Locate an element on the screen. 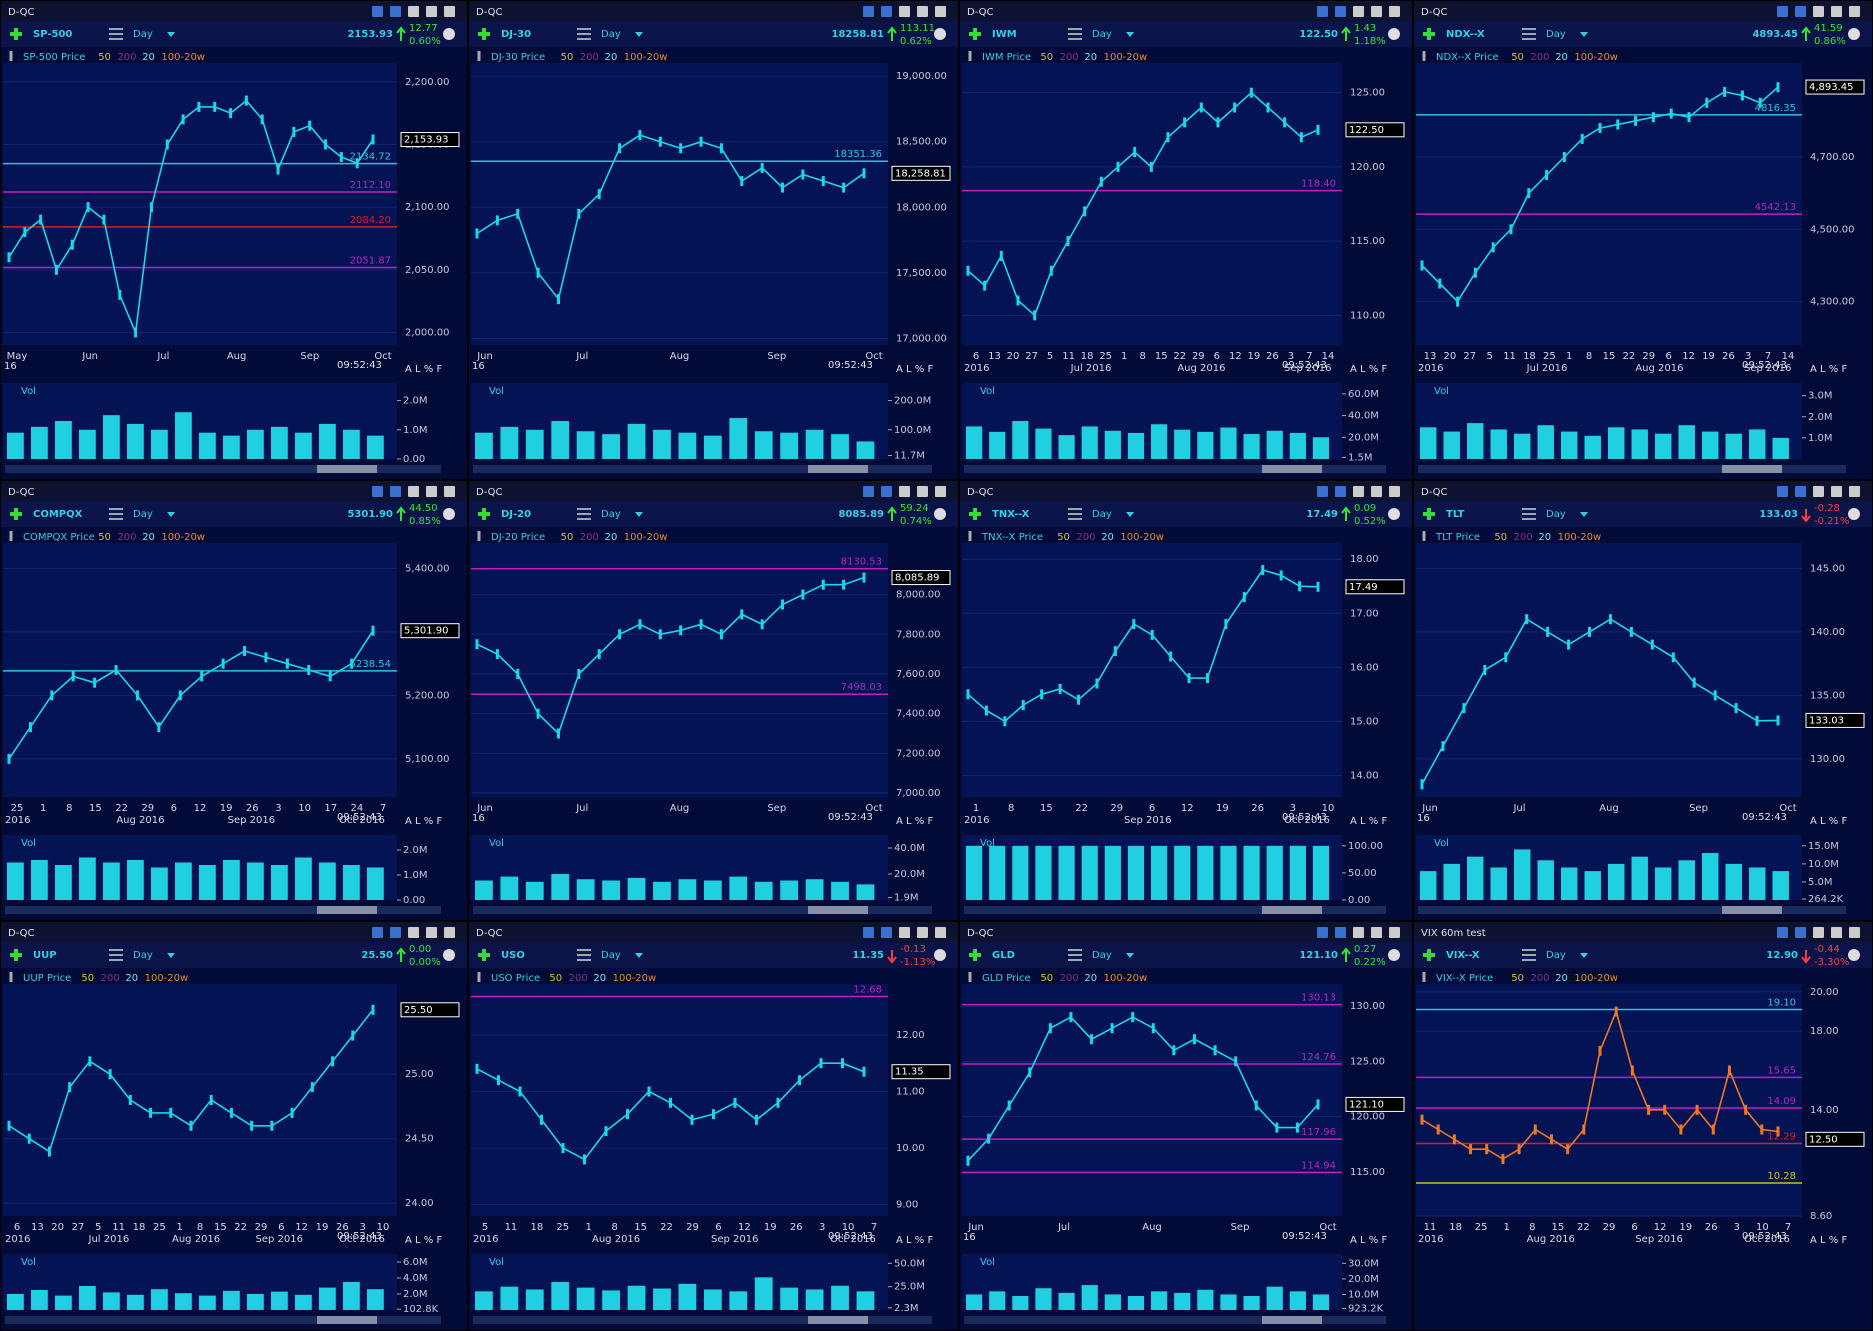 Image resolution: width=1873 pixels, height=1331 pixels. symbol: TNX--X is located at coordinates (1011, 514).